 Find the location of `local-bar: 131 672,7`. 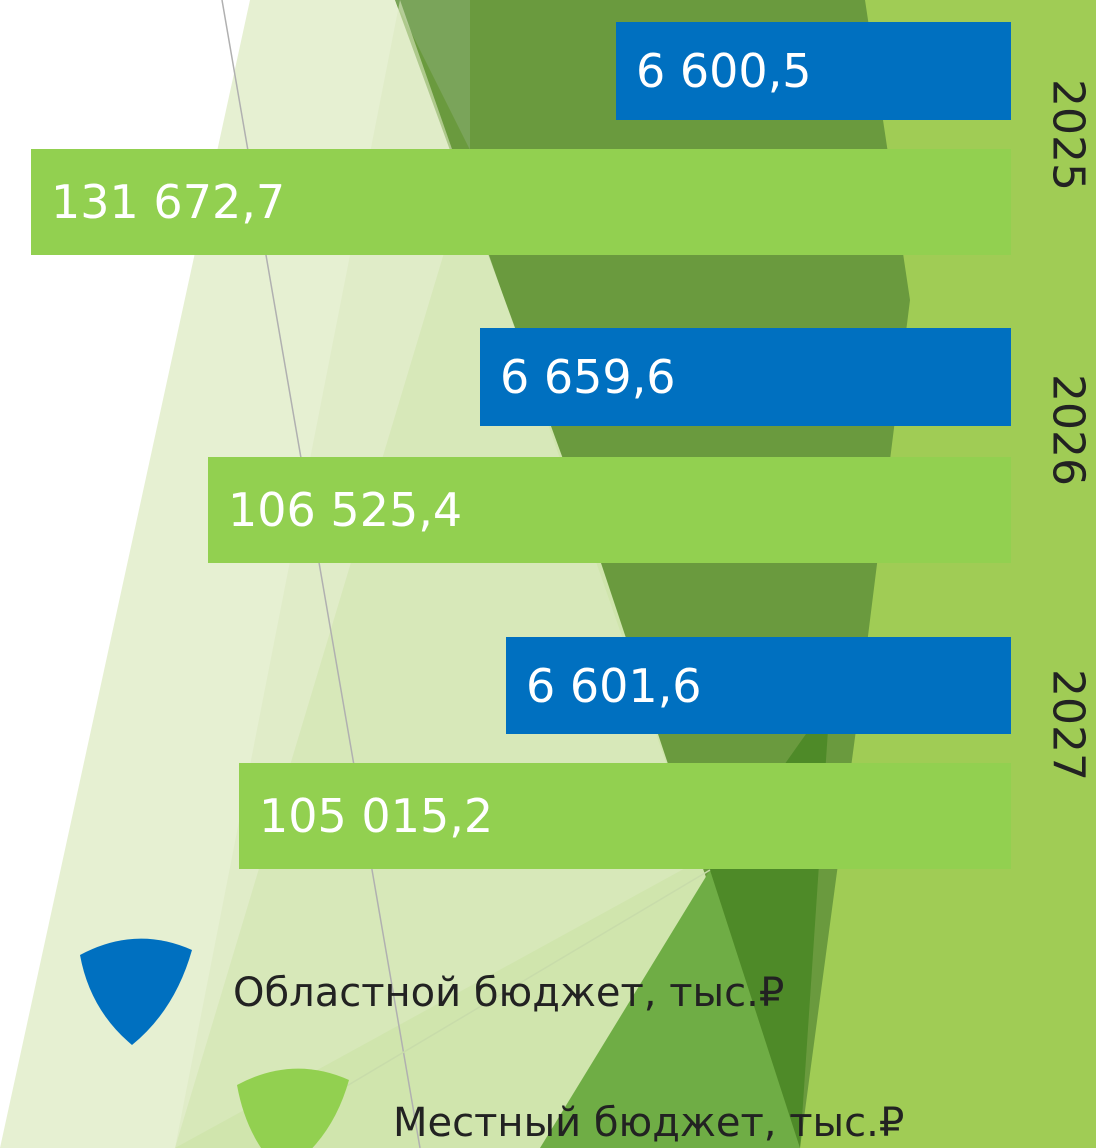

local-bar: 131 672,7 is located at coordinates (521, 202).